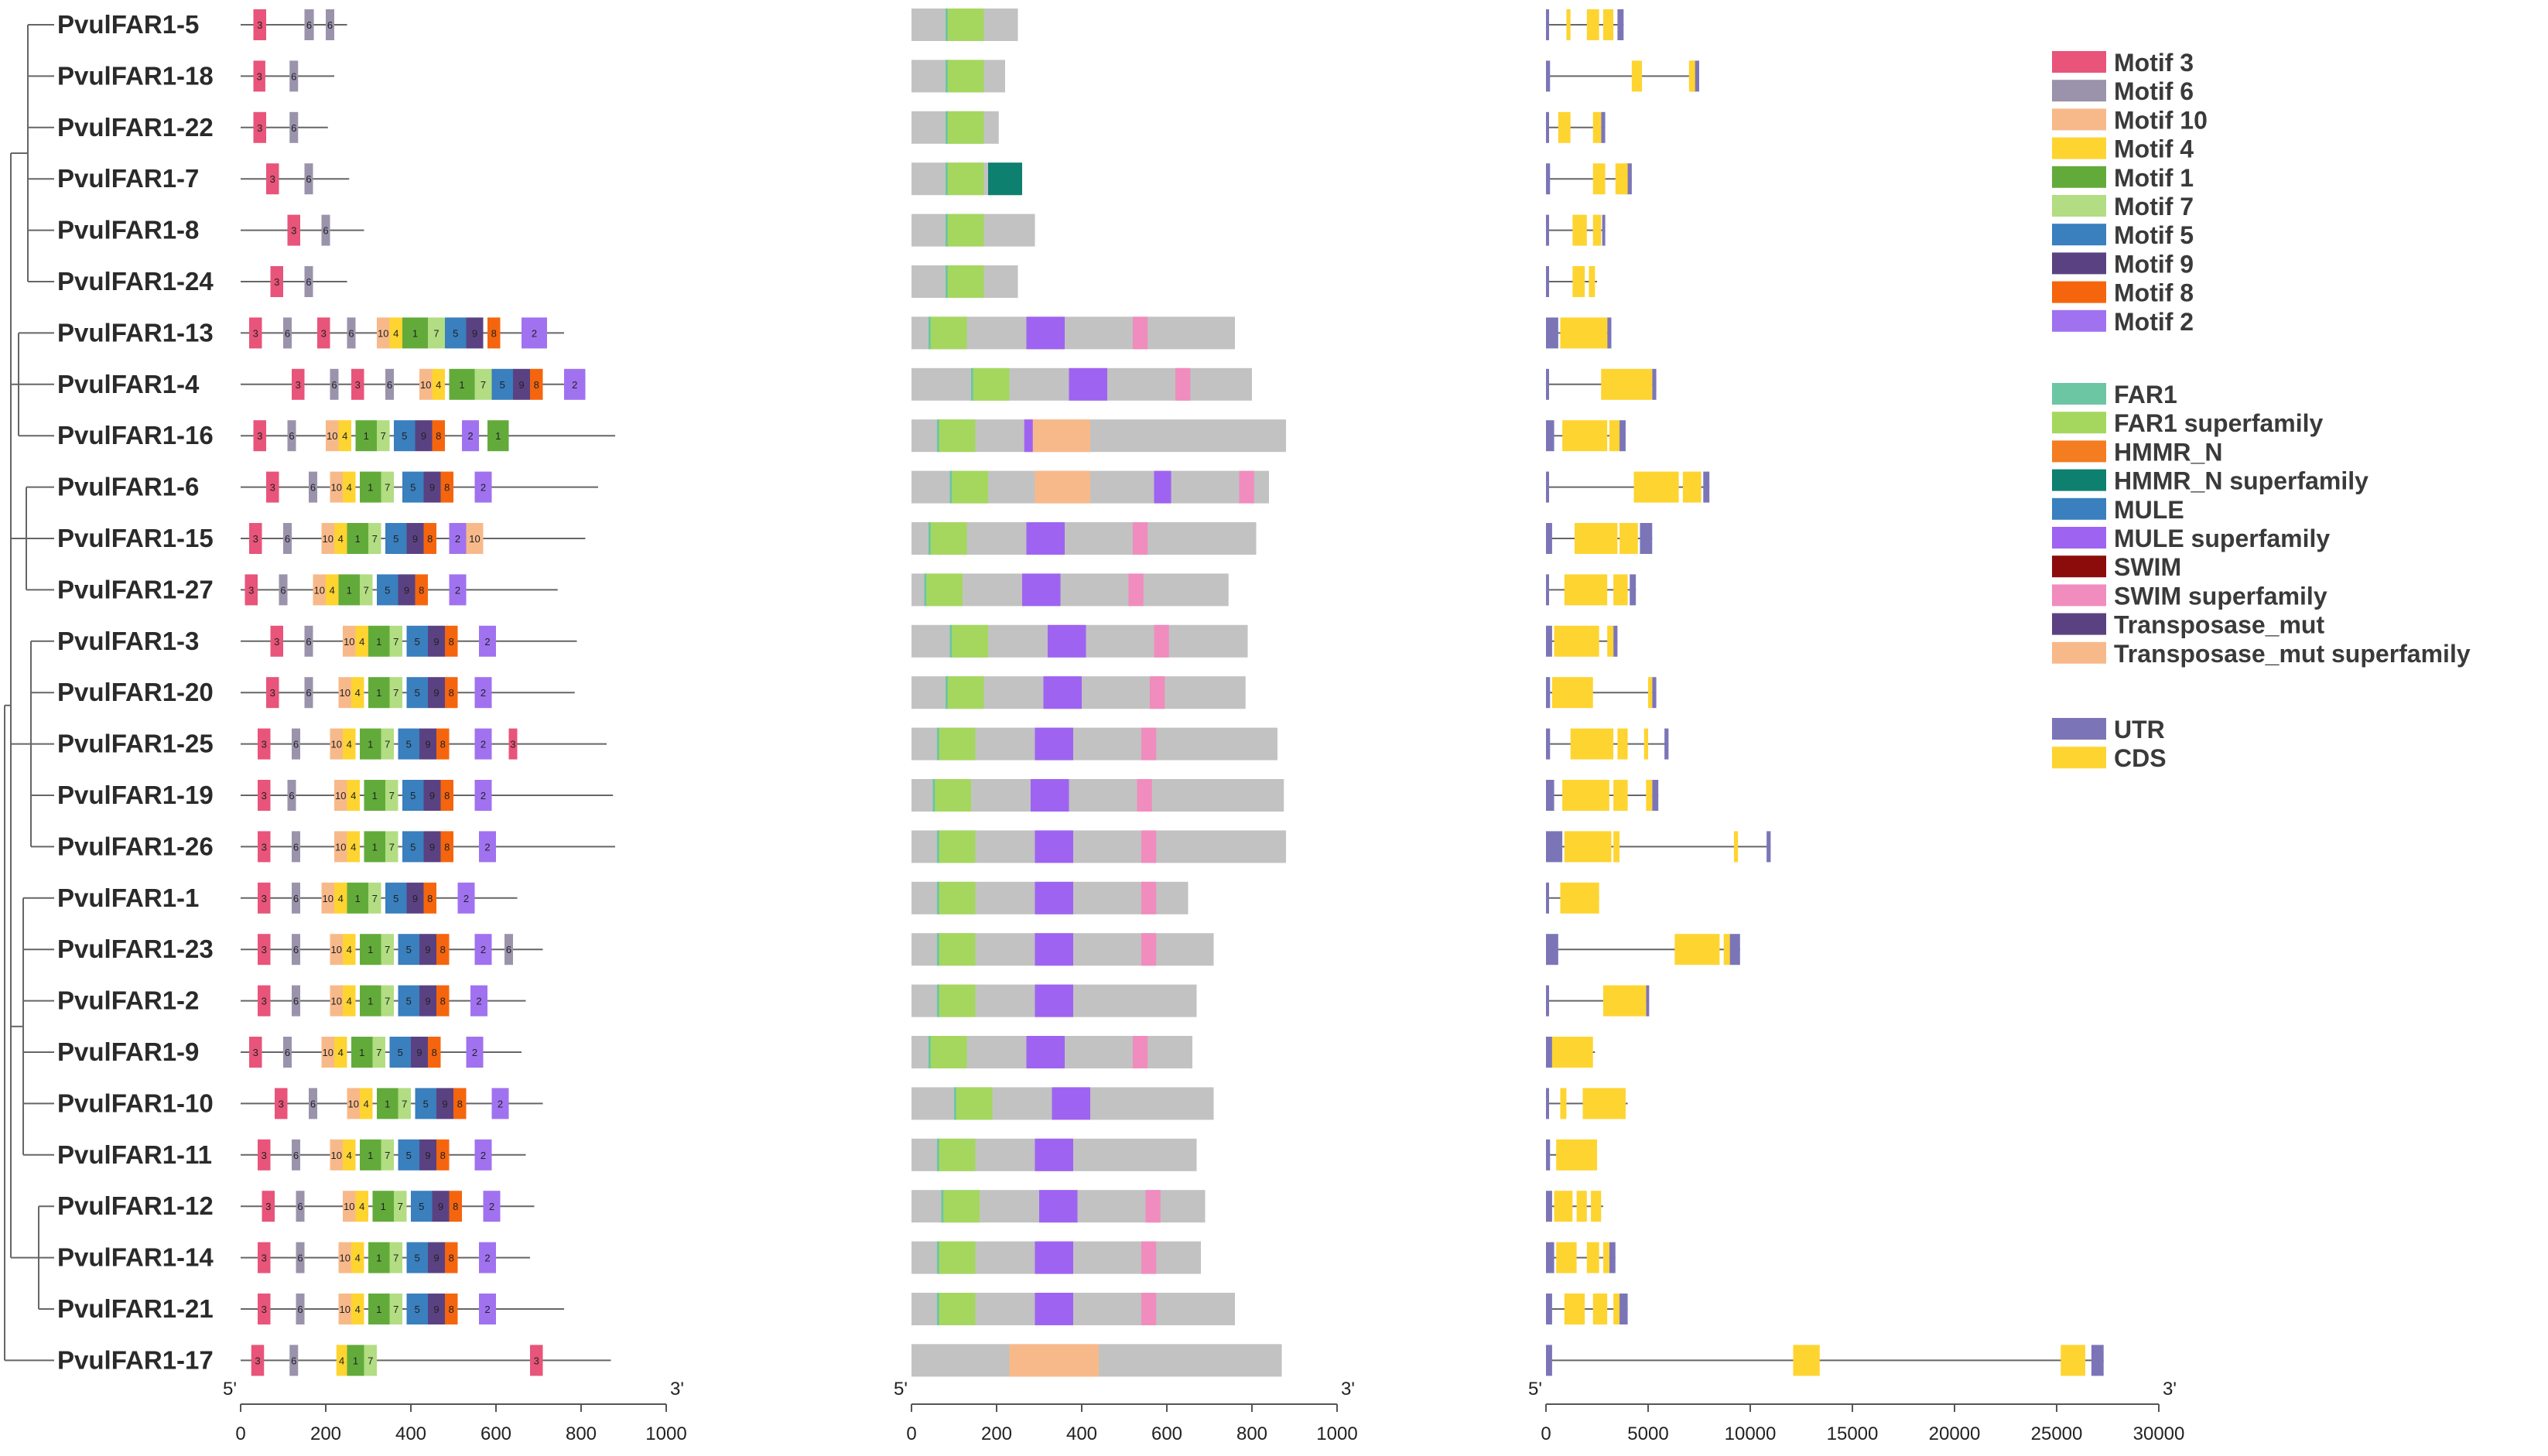  I want to click on motif-number: 9, so click(521, 385).